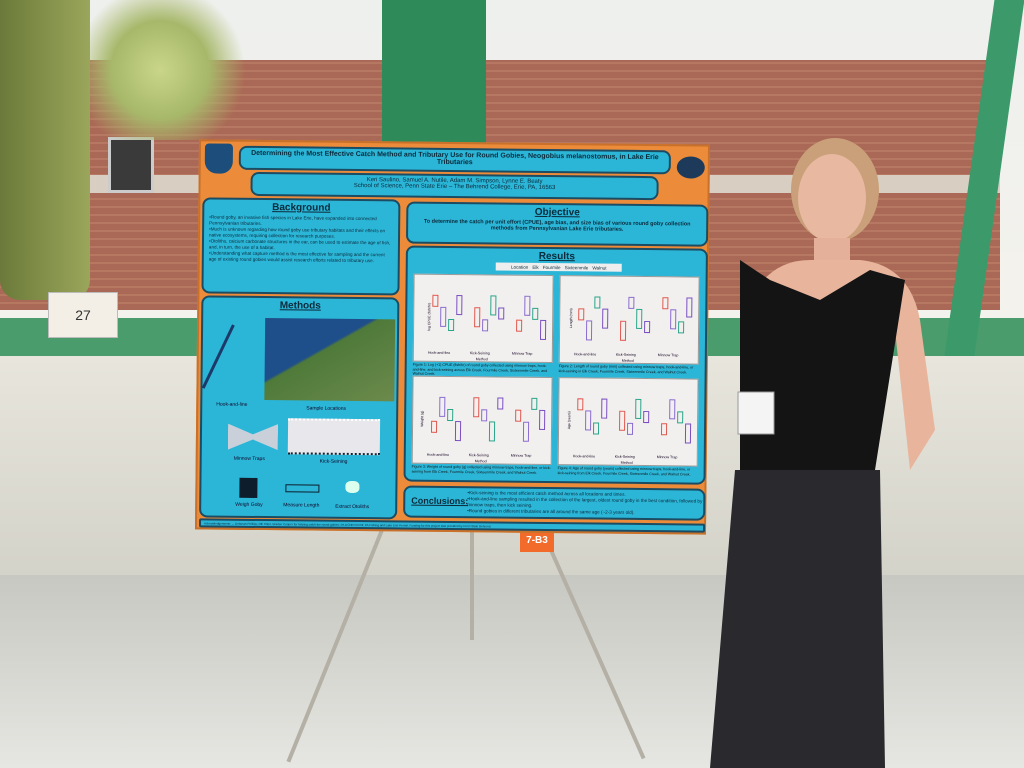 This screenshot has width=1024, height=768. I want to click on name-badge, so click(756, 413).